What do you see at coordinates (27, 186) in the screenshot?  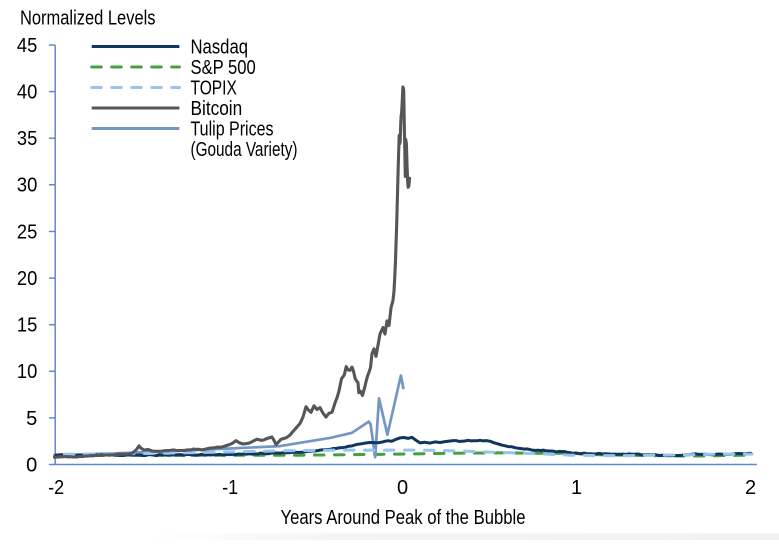 I see `svg-text: 30` at bounding box center [27, 186].